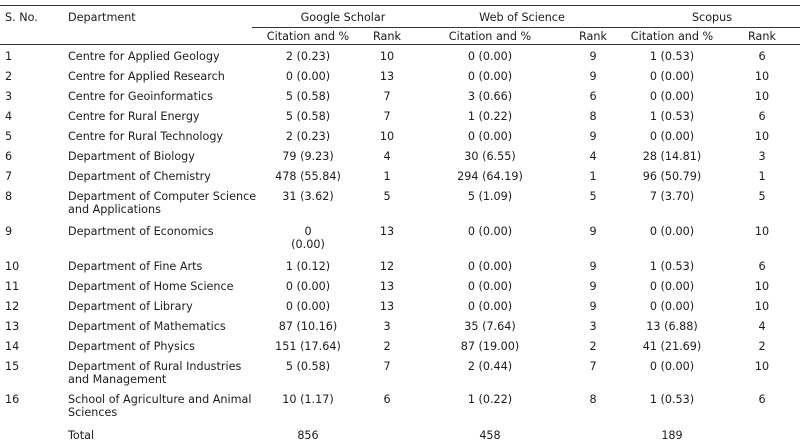 The width and height of the screenshot is (800, 446). Describe the element at coordinates (762, 196) in the screenshot. I see `row-scopus-rank: 5` at that location.